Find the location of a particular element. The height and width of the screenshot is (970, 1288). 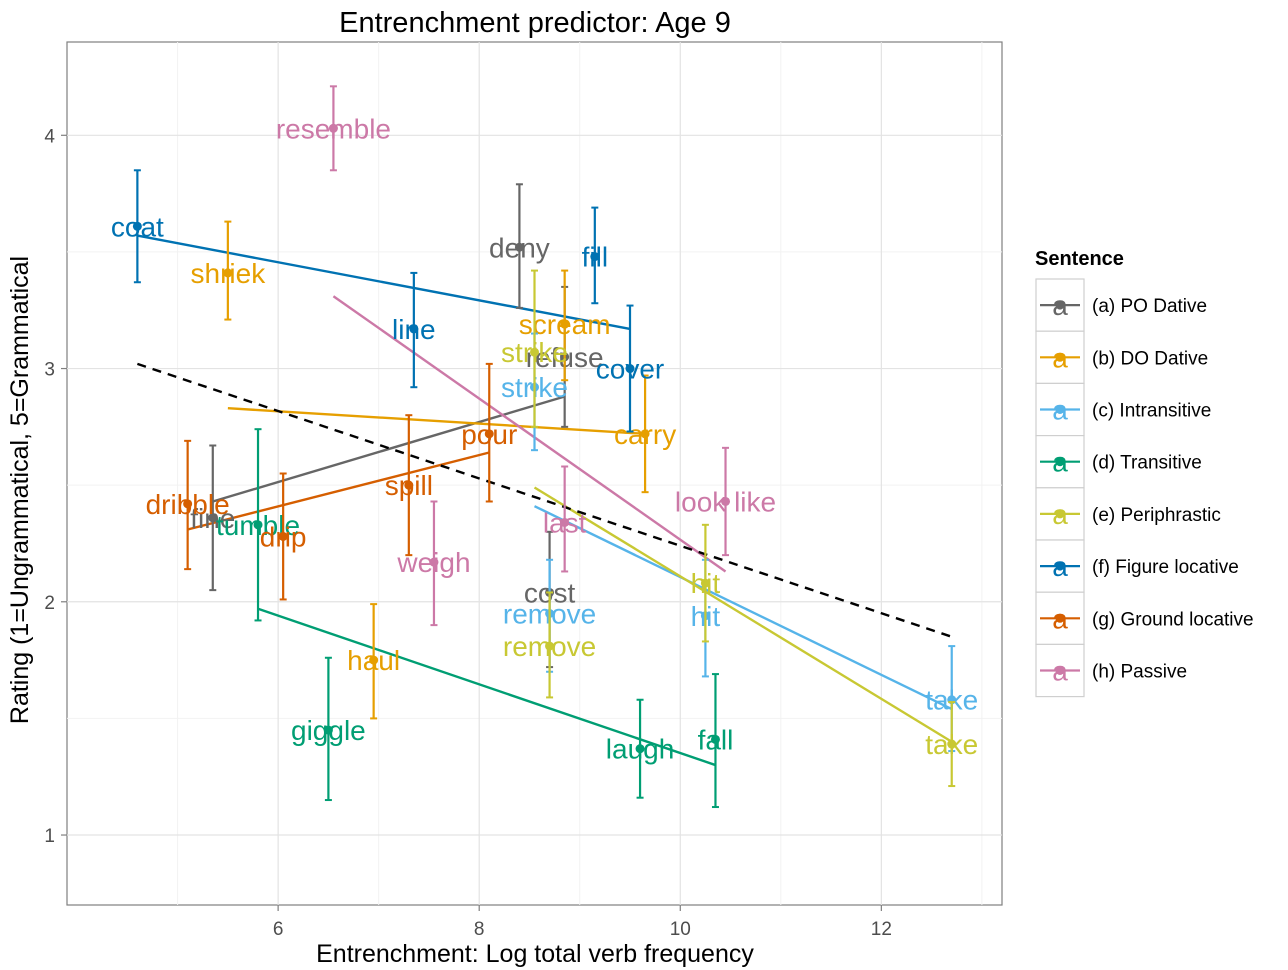

point-label: weigh is located at coordinates (433, 562).